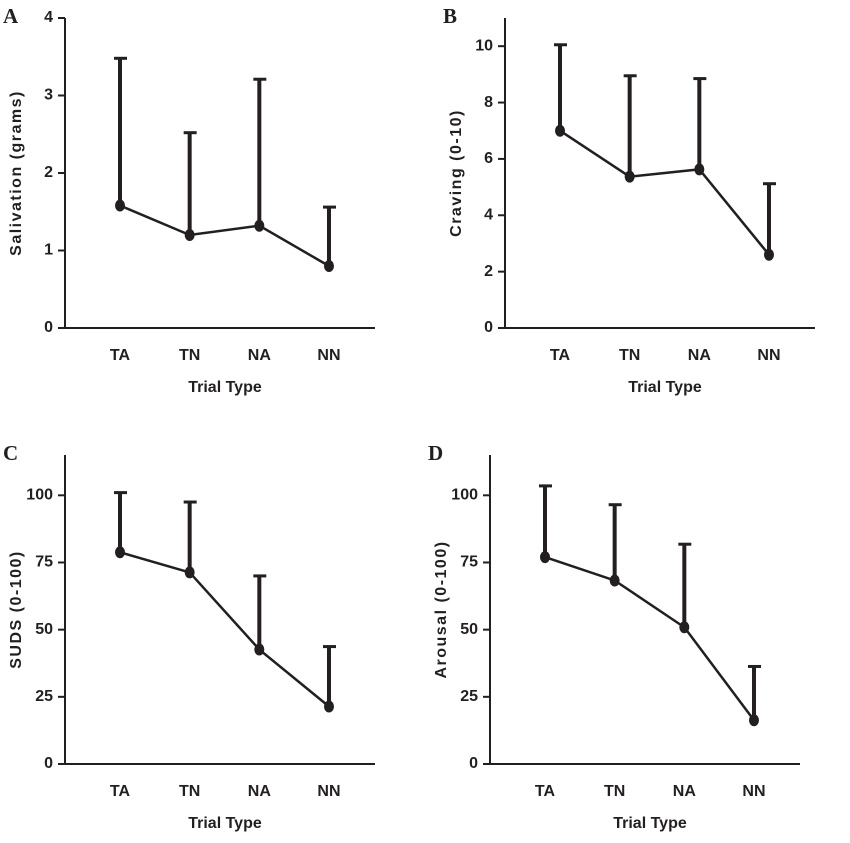 The image size is (850, 843). I want to click on y-tick-label: 6, so click(488, 158).